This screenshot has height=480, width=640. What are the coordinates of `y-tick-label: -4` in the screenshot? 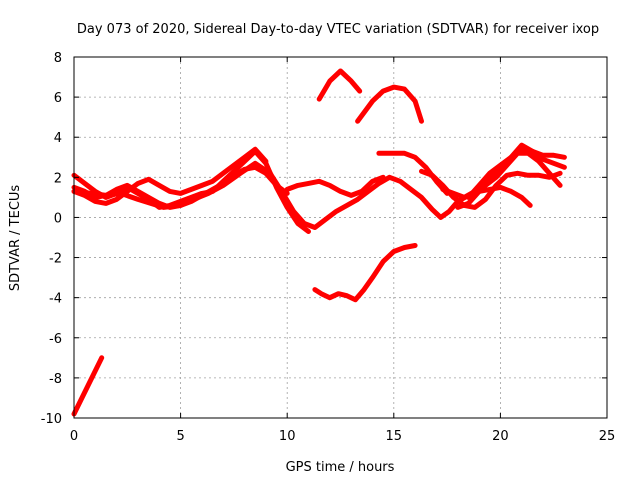 It's located at (55, 299).